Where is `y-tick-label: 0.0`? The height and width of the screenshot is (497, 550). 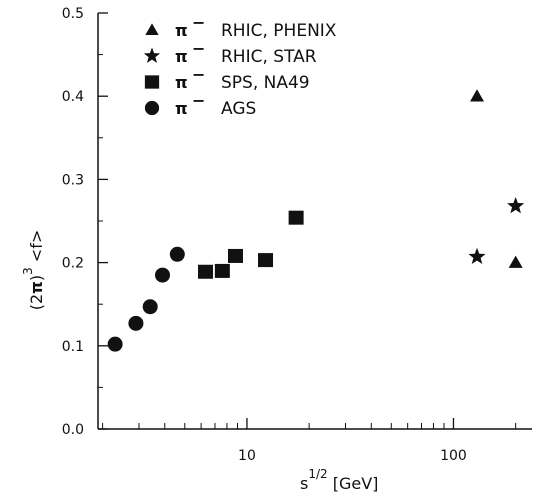 y-tick-label: 0.0 is located at coordinates (73, 430).